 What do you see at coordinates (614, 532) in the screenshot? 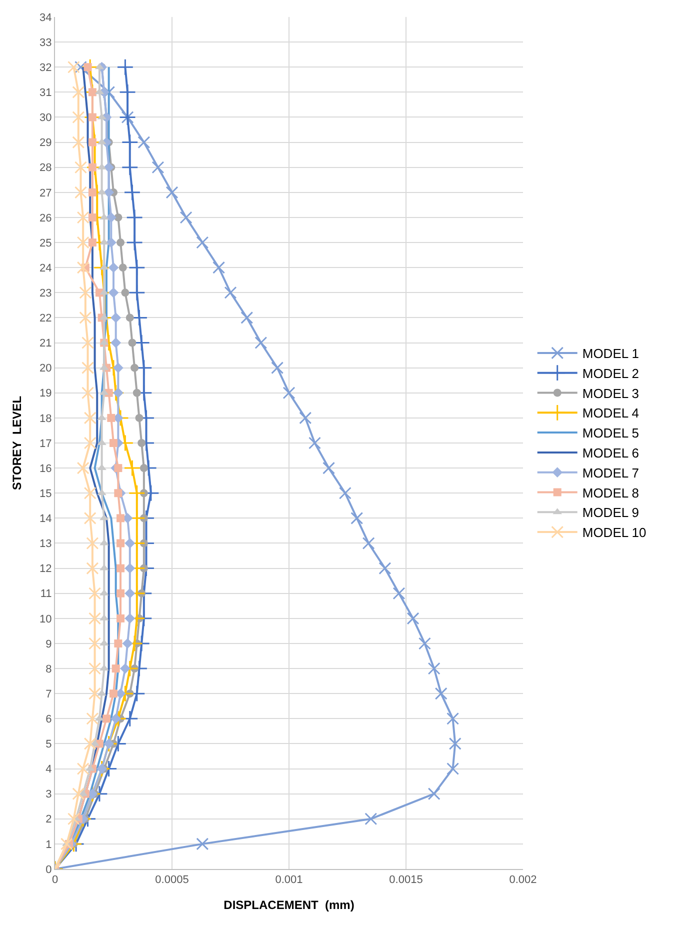
I see `legend-label: MODEL 10` at bounding box center [614, 532].